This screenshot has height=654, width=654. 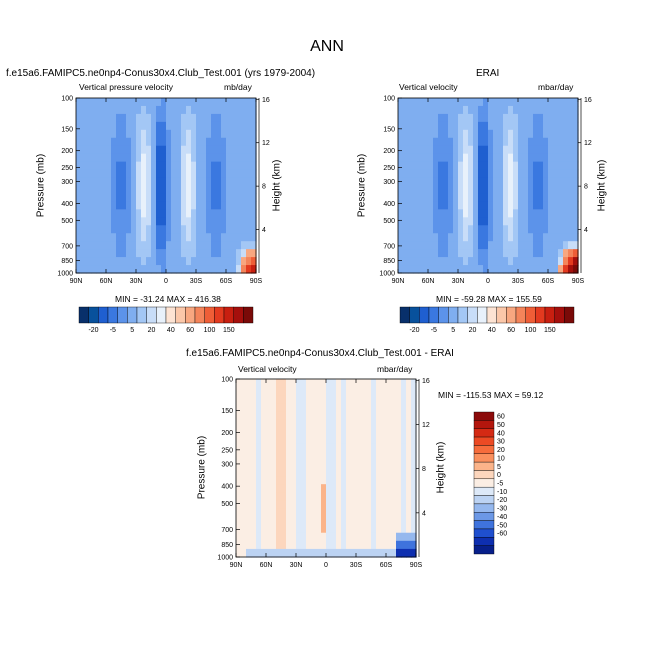 What do you see at coordinates (386, 565) in the screenshot?
I see `x-tick-label: 60S` at bounding box center [386, 565].